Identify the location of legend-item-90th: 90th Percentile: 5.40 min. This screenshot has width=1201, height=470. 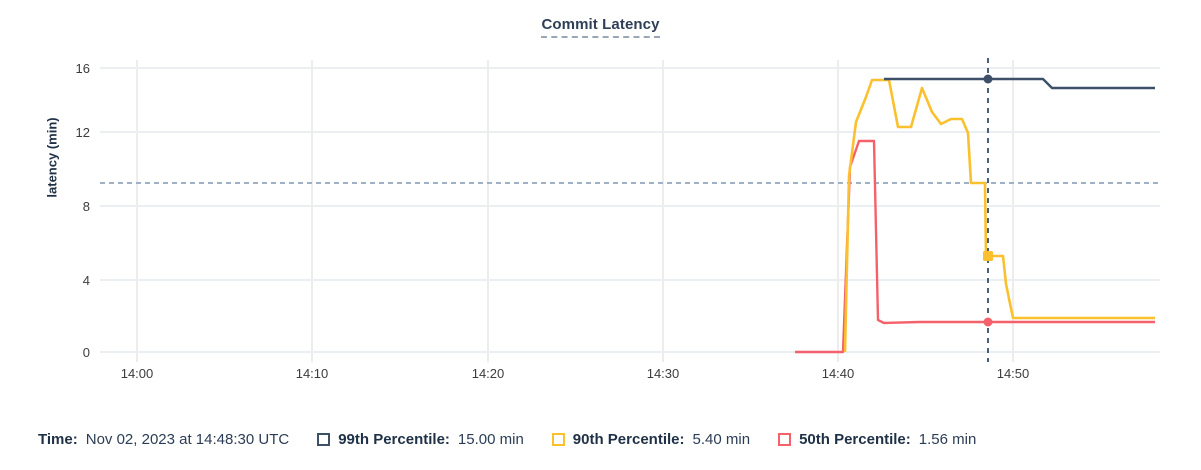
(651, 439).